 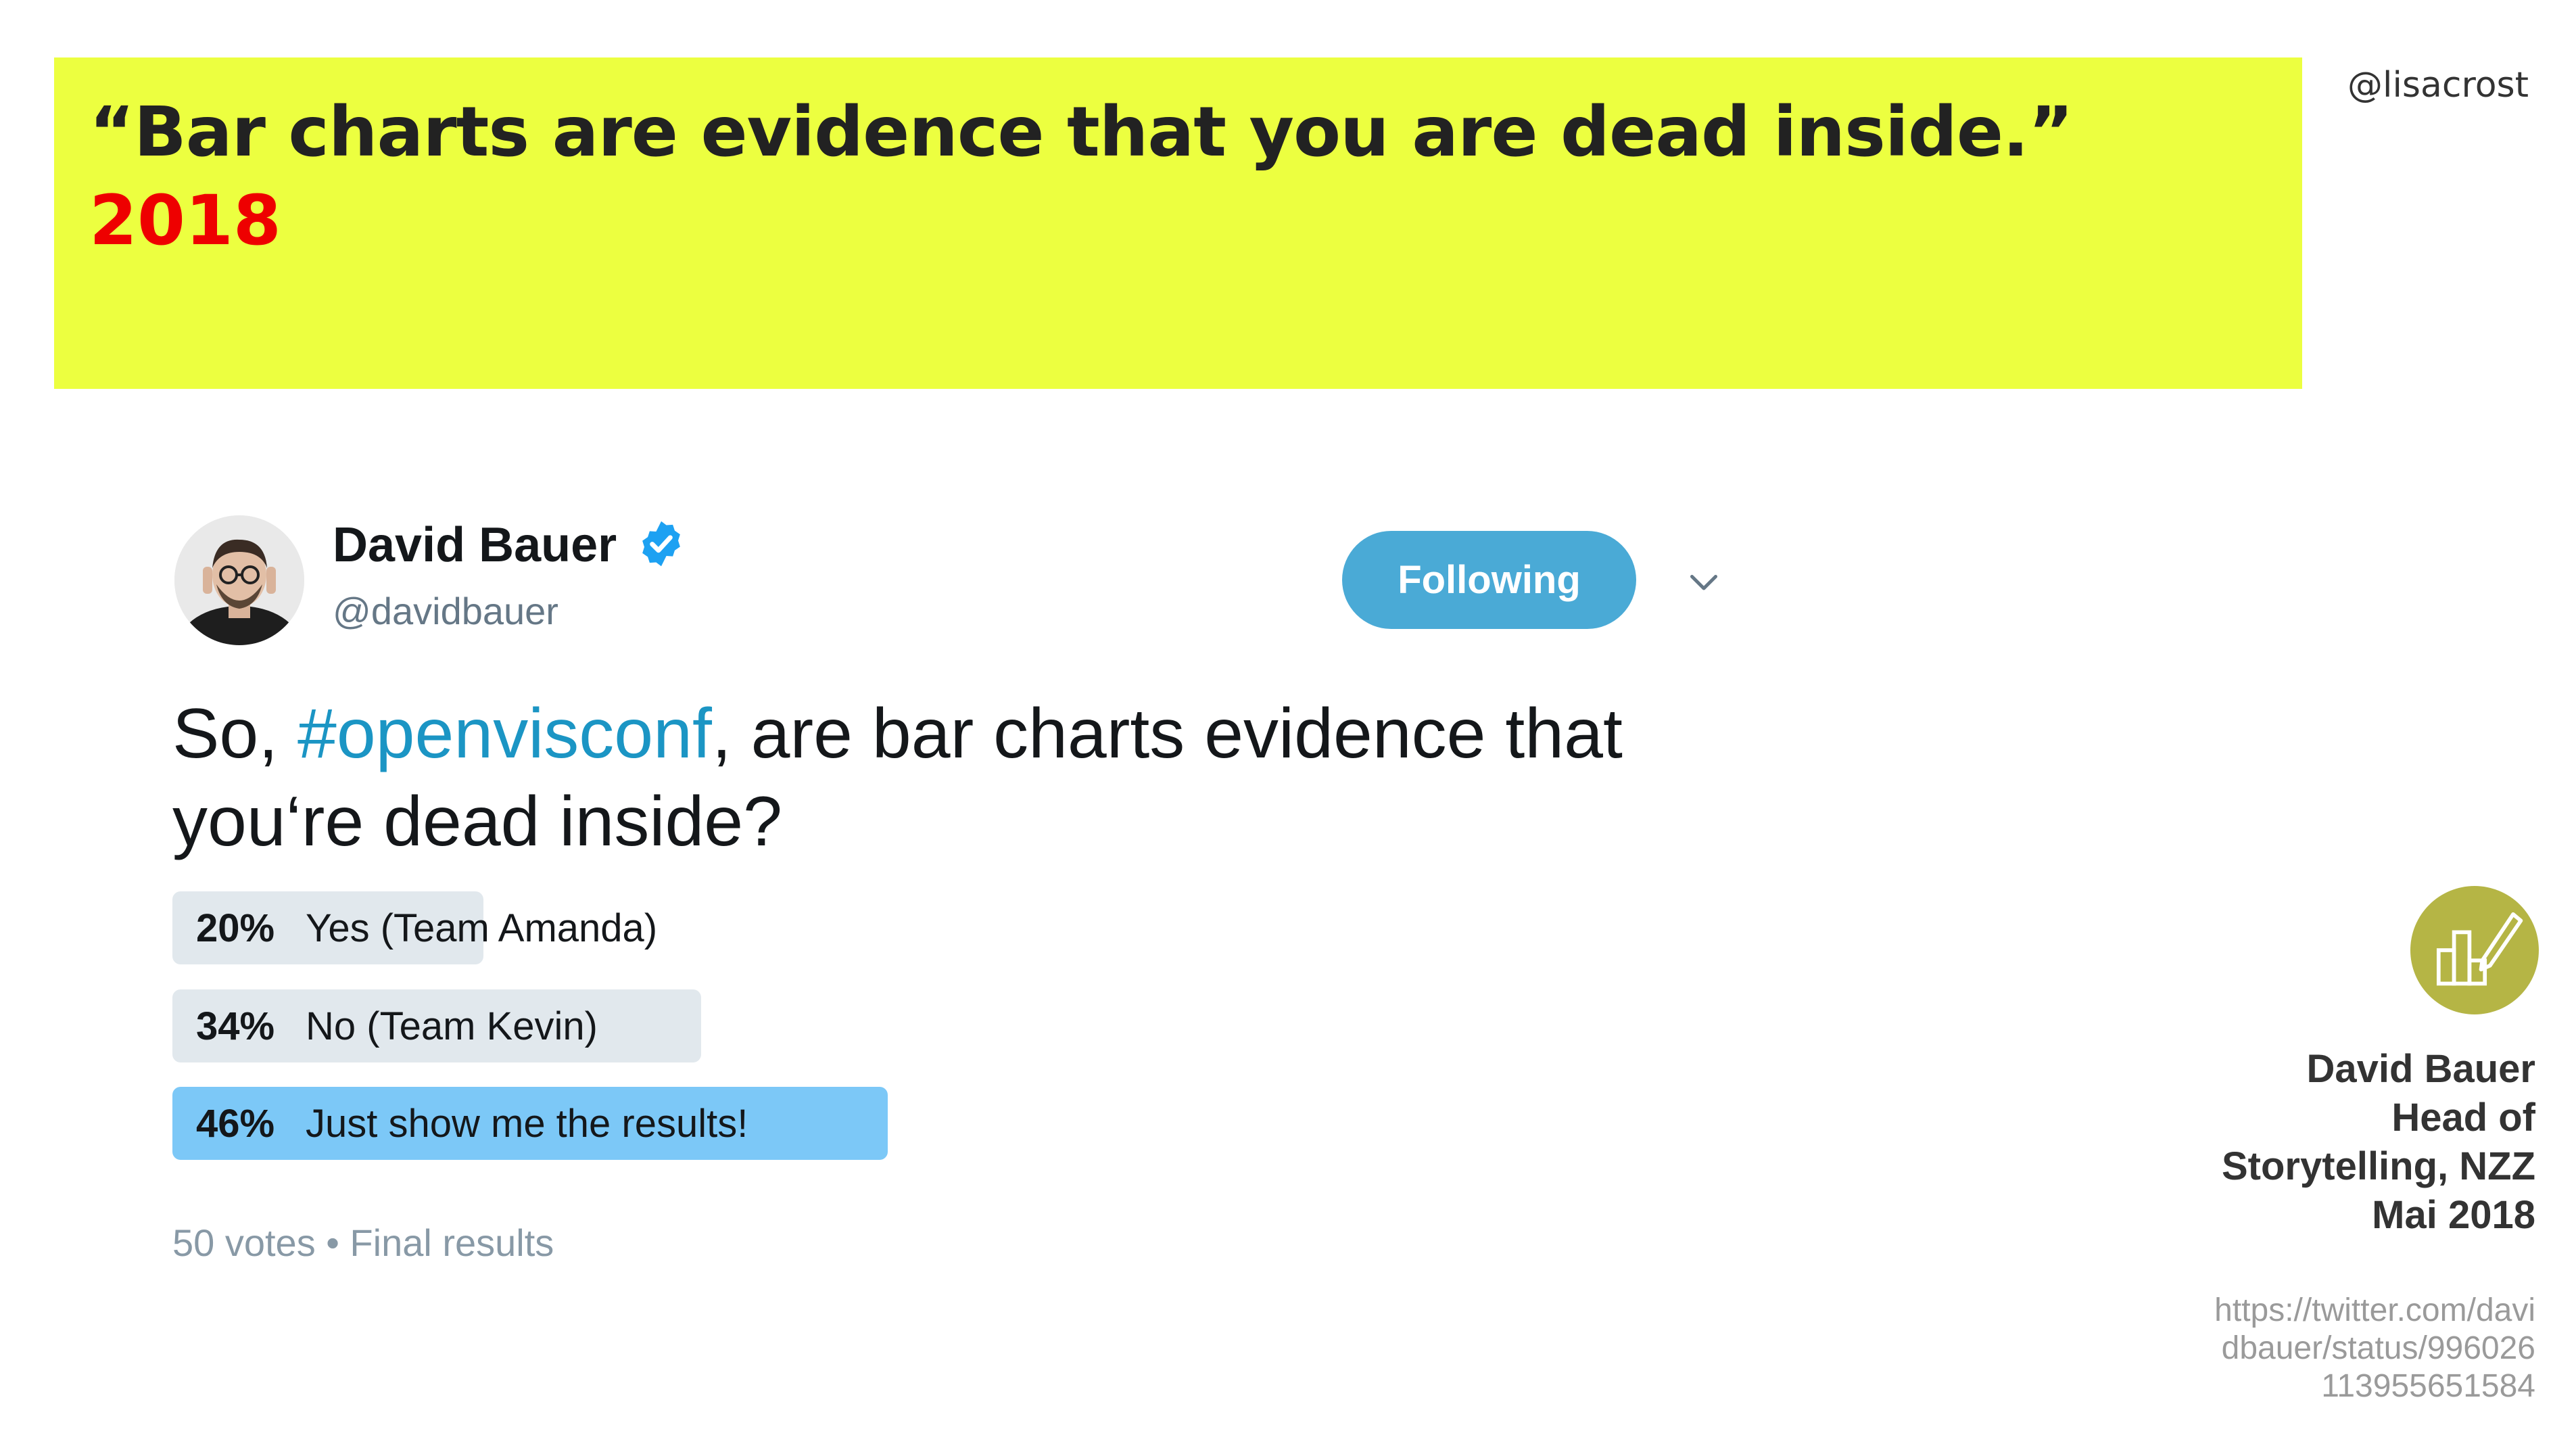 I want to click on chevron-down-icon, so click(x=1704, y=581).